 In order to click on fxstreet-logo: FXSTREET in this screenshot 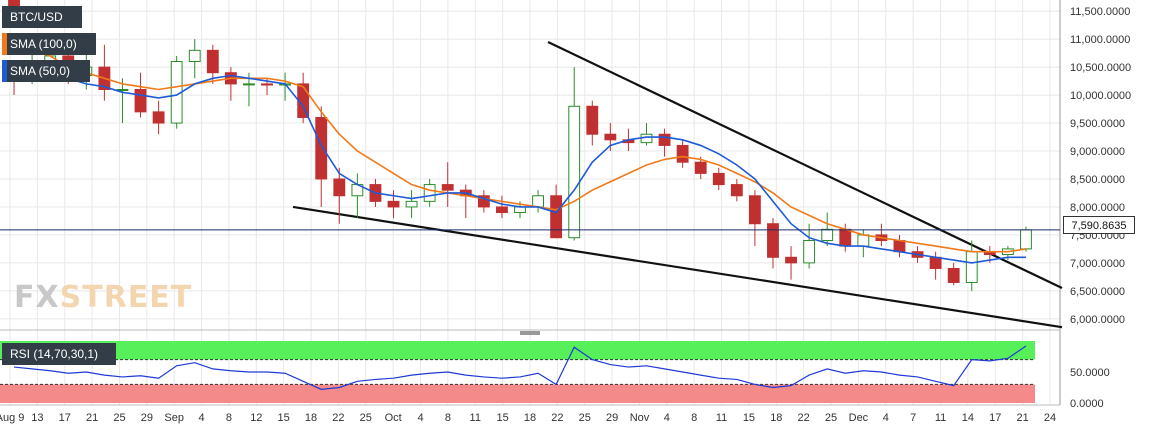, I will do `click(103, 297)`.